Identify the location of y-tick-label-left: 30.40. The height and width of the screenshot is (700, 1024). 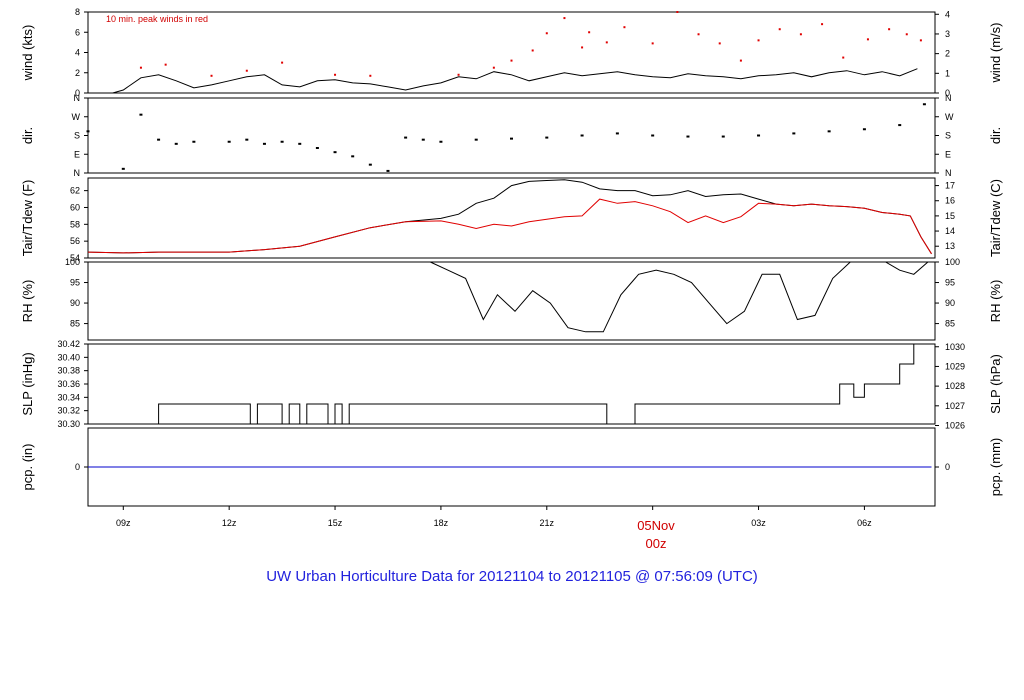
(68, 357).